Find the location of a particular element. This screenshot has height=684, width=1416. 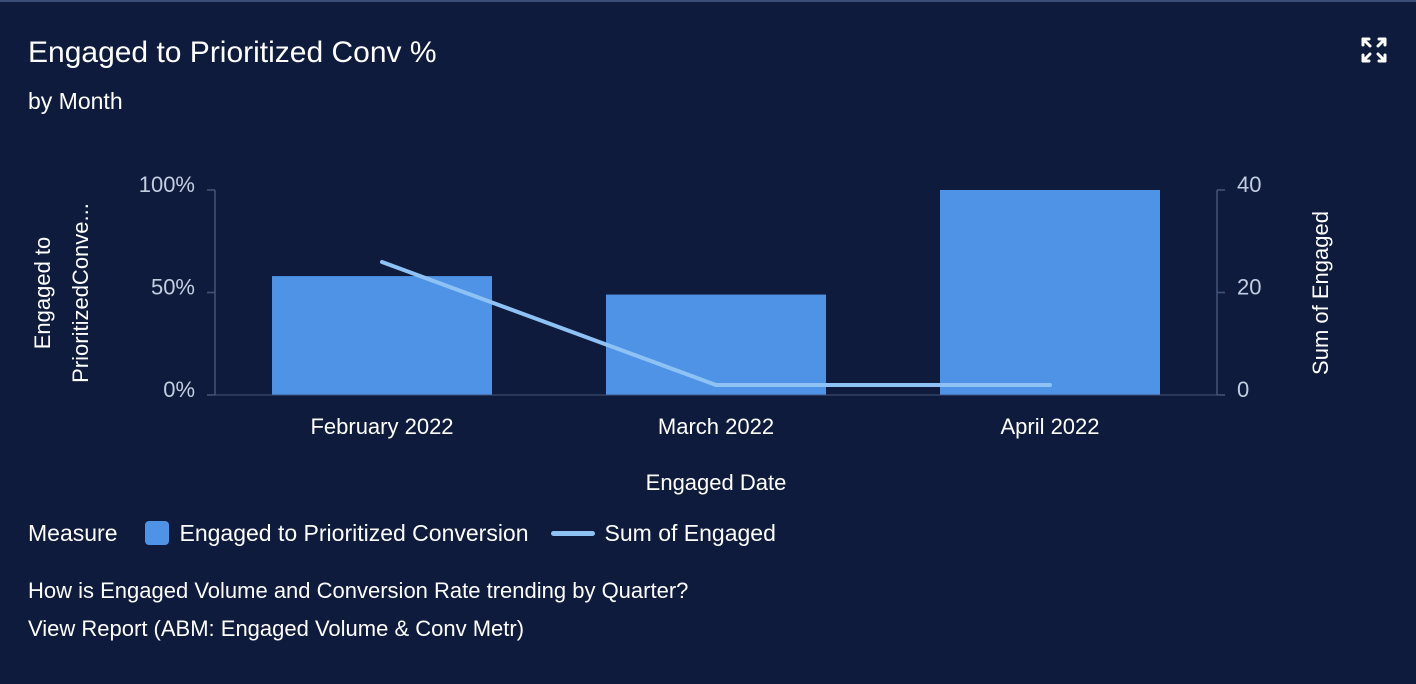

legend-item-sum-of-engaged: Sum of Engaged is located at coordinates (663, 533).